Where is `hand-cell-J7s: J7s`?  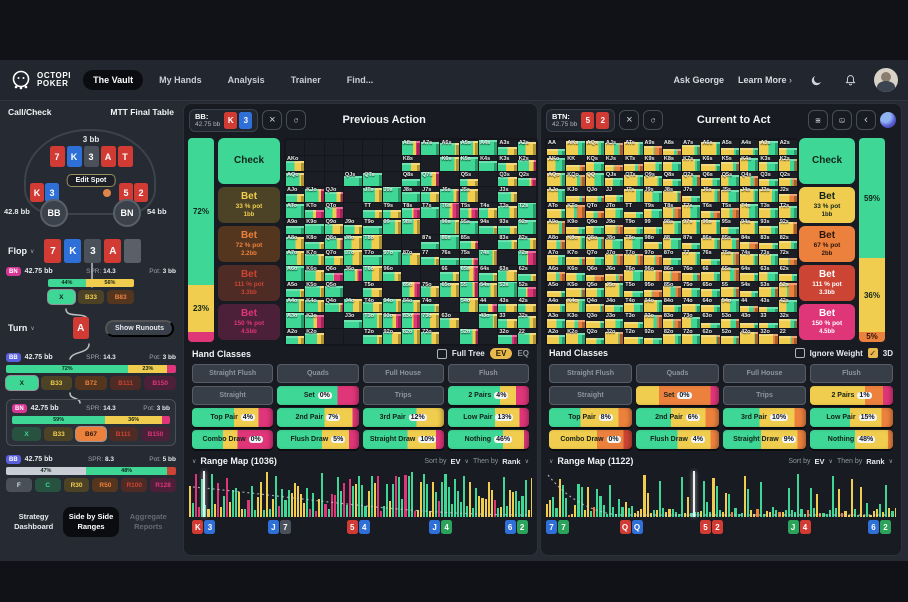
hand-cell-J7s: J7s is located at coordinates (691, 195).